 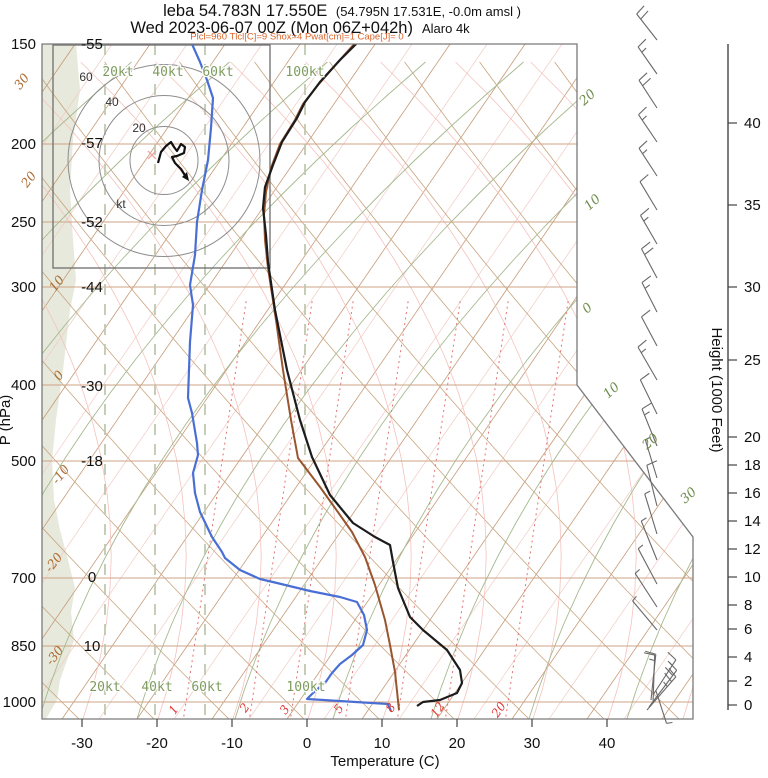 I want to click on temp-tick-label: -20, so click(x=157, y=743).